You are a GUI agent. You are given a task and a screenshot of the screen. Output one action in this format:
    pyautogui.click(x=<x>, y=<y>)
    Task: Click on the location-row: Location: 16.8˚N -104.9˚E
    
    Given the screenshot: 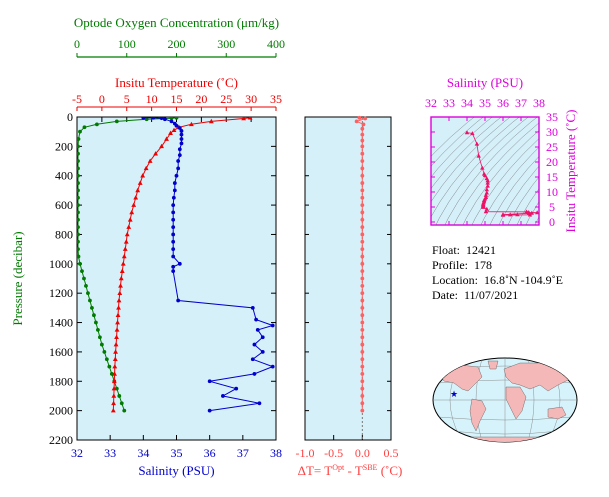 What is the action you would take?
    pyautogui.click(x=497, y=280)
    